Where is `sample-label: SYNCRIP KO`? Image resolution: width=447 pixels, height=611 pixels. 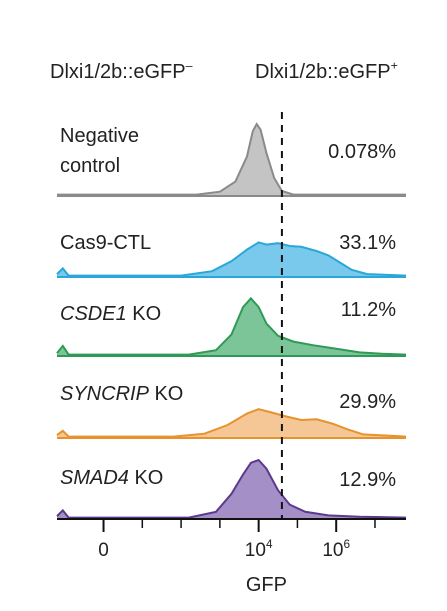
sample-label: SYNCRIP KO is located at coordinates (121, 394).